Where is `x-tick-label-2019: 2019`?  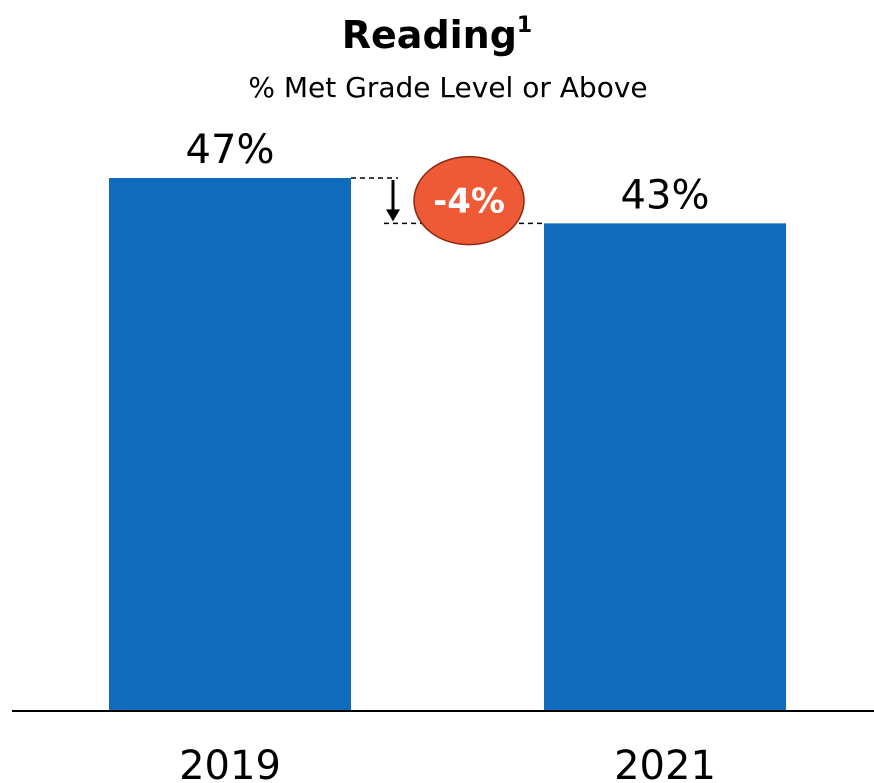 x-tick-label-2019: 2019 is located at coordinates (230, 763).